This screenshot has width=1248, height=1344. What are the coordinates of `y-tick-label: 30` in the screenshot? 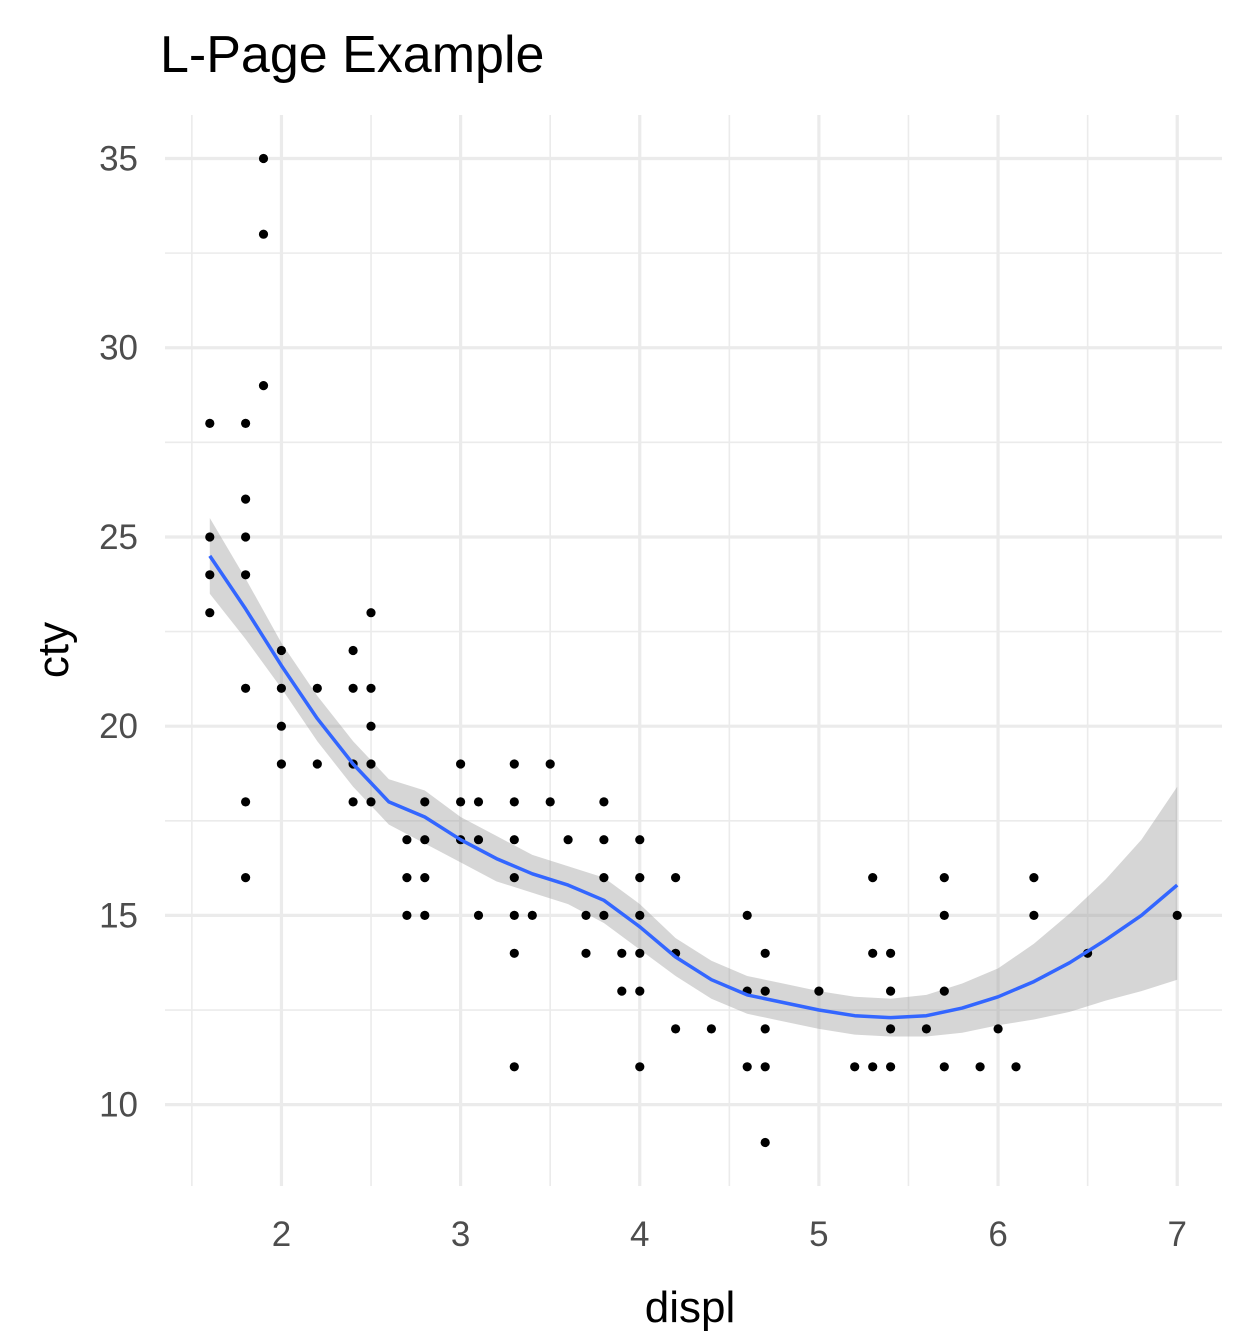 It's located at (118, 348).